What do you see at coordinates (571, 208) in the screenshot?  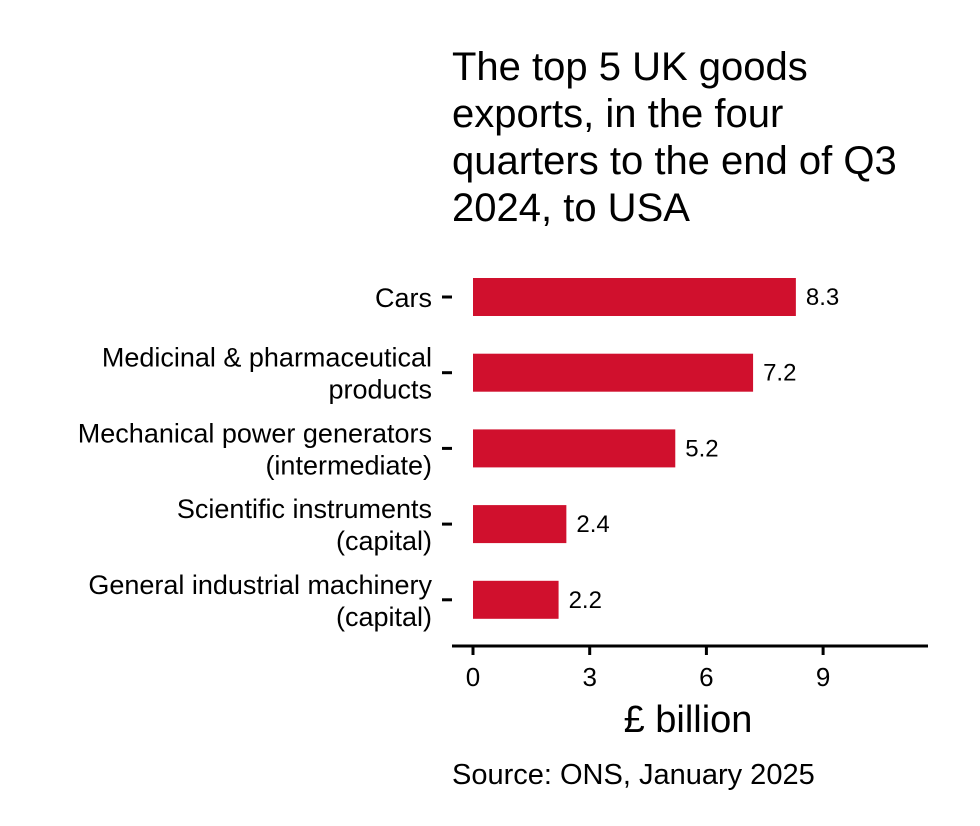 I see `chart-title-line: 2024, to USA` at bounding box center [571, 208].